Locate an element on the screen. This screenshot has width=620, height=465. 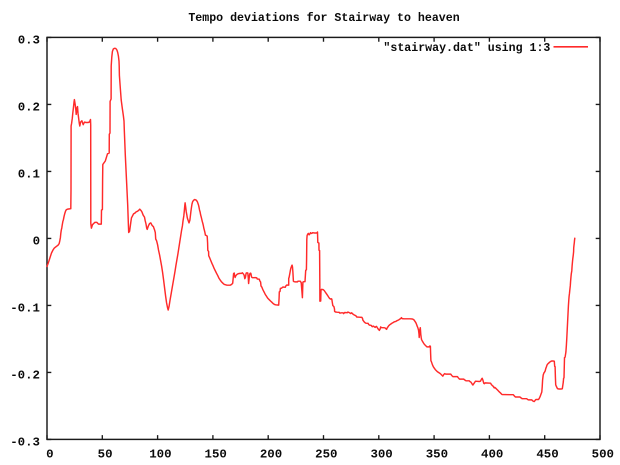
svg-text: 500 is located at coordinates (603, 454).